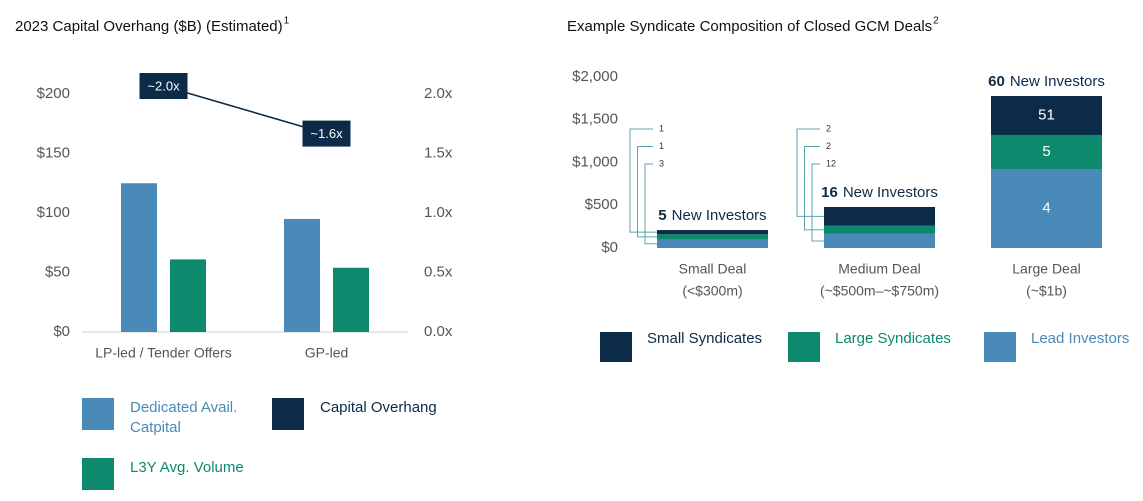 The image size is (1143, 501). I want to click on x-tick-label: (<$300m), so click(712, 291).